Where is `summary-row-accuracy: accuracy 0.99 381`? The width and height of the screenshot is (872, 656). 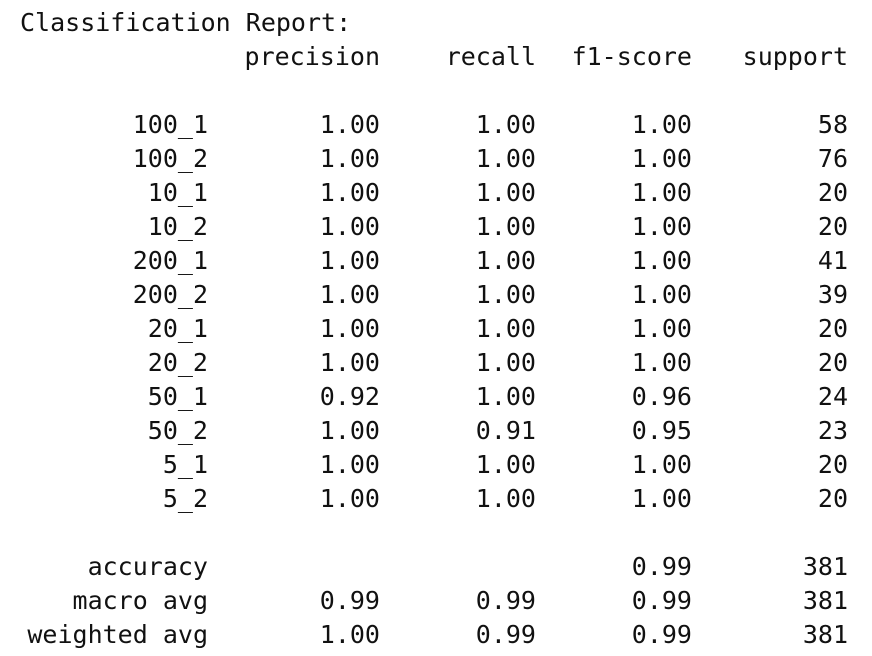
summary-row-accuracy: accuracy 0.99 381 is located at coordinates (440, 567).